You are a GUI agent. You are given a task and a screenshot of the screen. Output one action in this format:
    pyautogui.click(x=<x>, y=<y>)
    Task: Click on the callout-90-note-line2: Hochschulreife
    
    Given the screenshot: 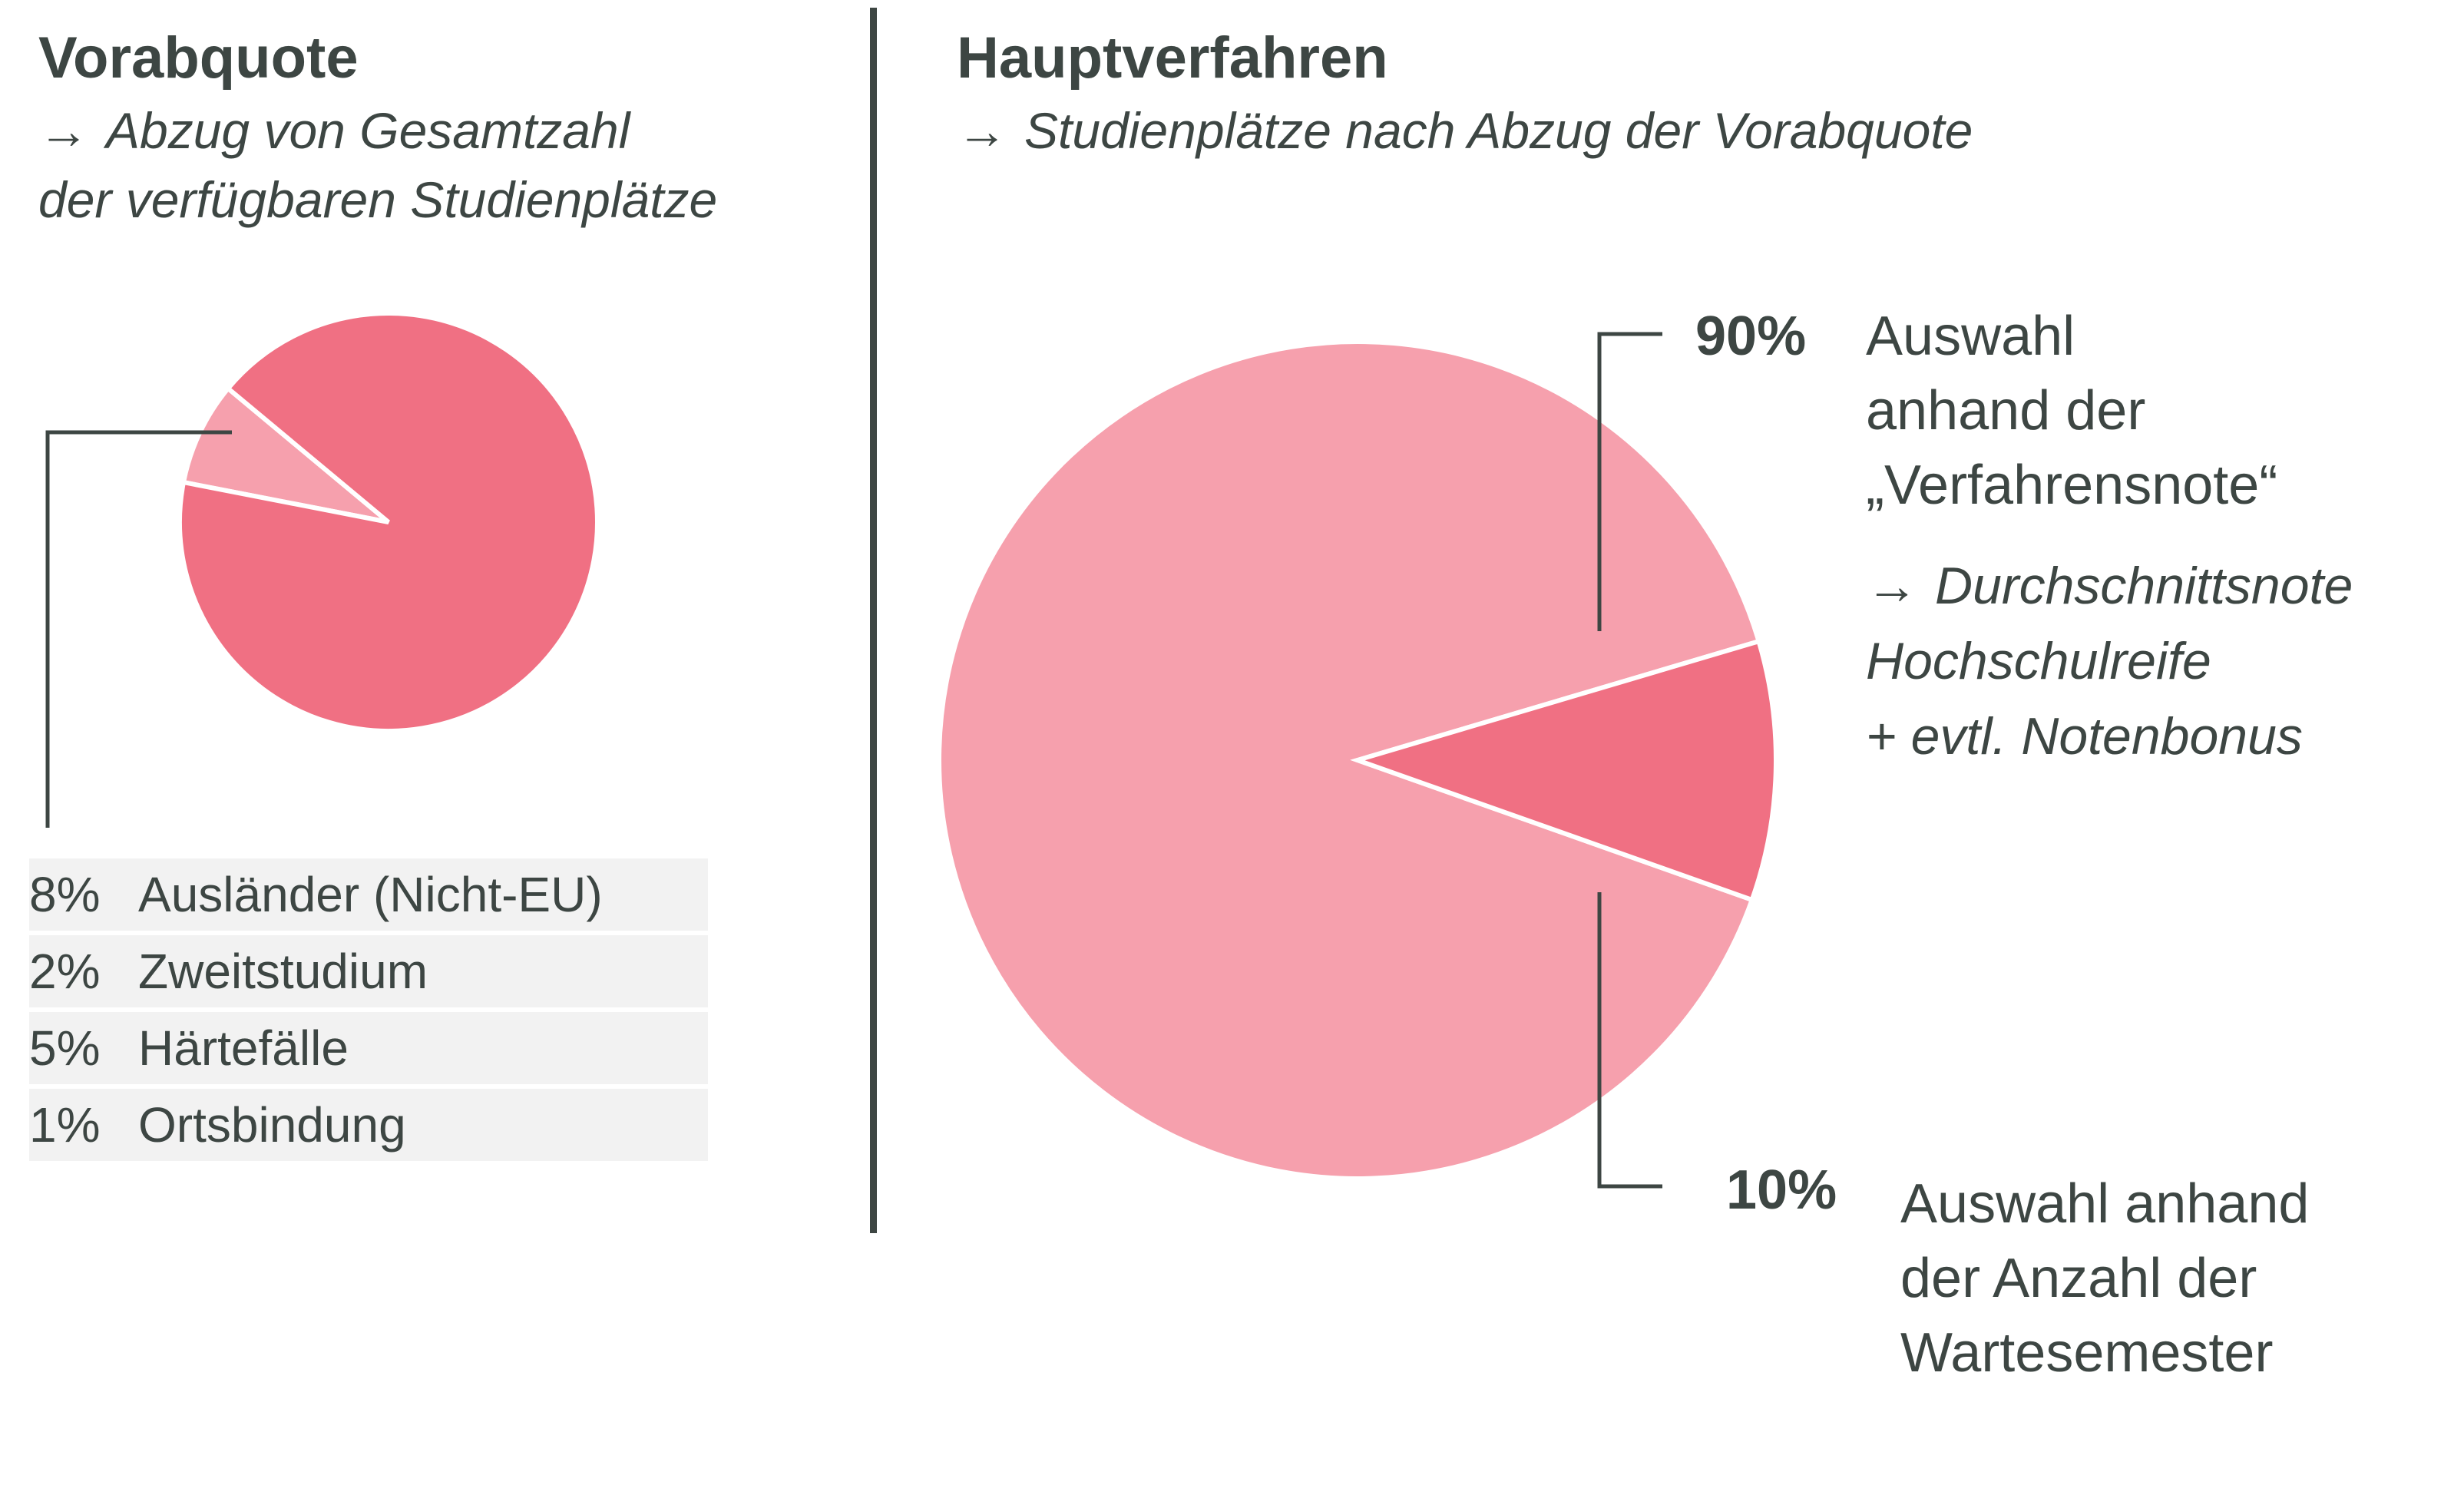 What is the action you would take?
    pyautogui.click(x=2038, y=661)
    